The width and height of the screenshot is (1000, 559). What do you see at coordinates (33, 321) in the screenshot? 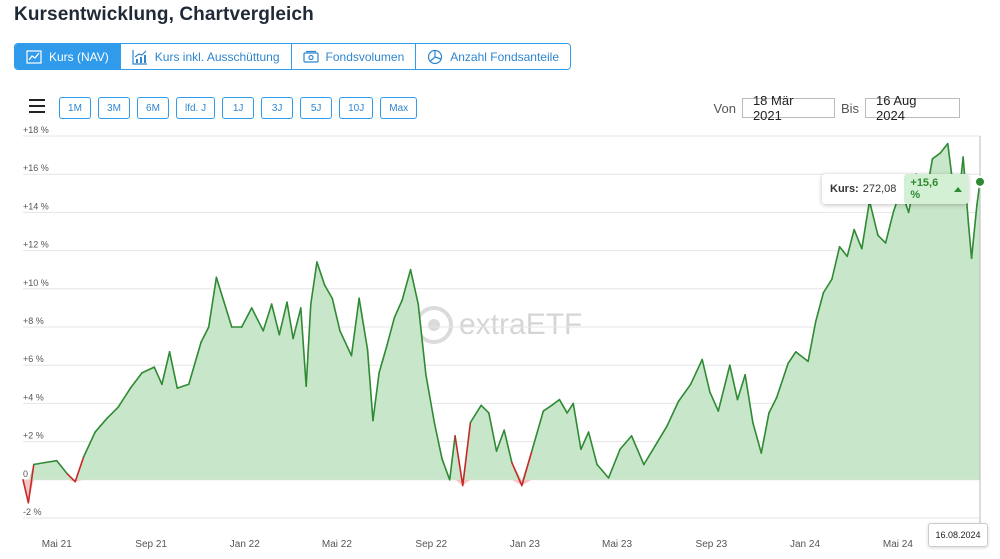
I see `y-tick-label: +8 %` at bounding box center [33, 321].